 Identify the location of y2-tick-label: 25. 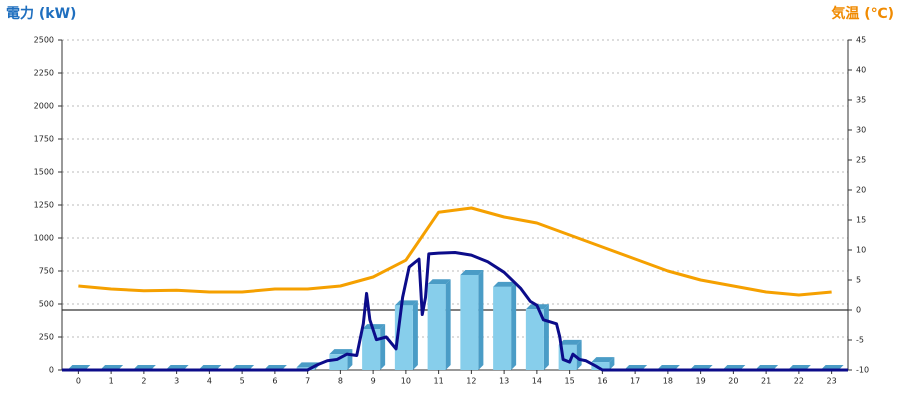
(861, 160).